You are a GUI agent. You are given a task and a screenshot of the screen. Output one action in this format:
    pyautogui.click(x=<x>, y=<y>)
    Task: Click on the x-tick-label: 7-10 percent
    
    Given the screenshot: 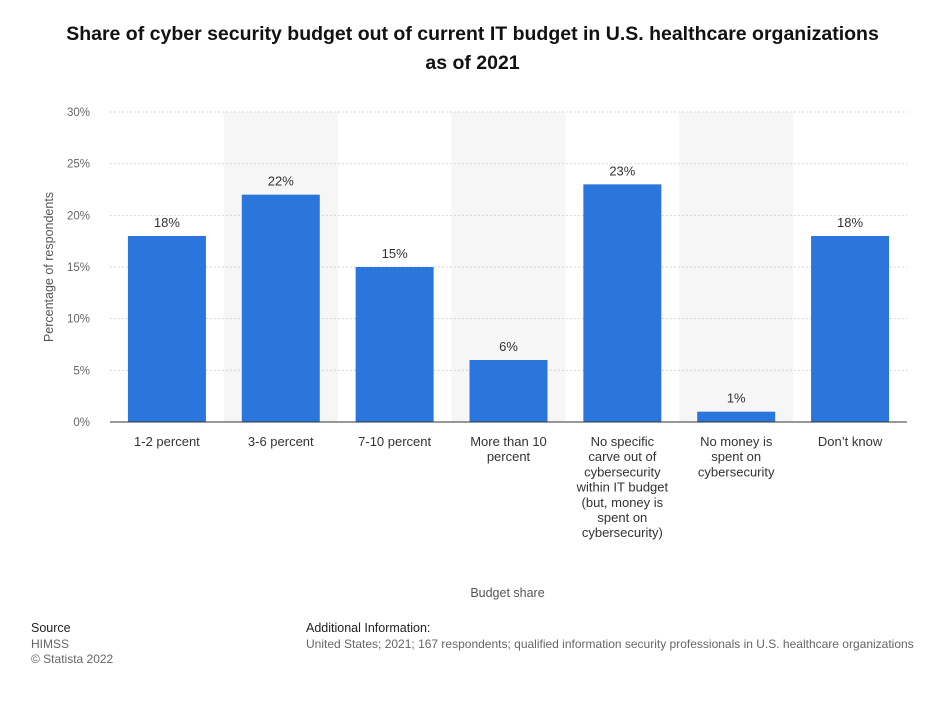 What is the action you would take?
    pyautogui.click(x=394, y=441)
    